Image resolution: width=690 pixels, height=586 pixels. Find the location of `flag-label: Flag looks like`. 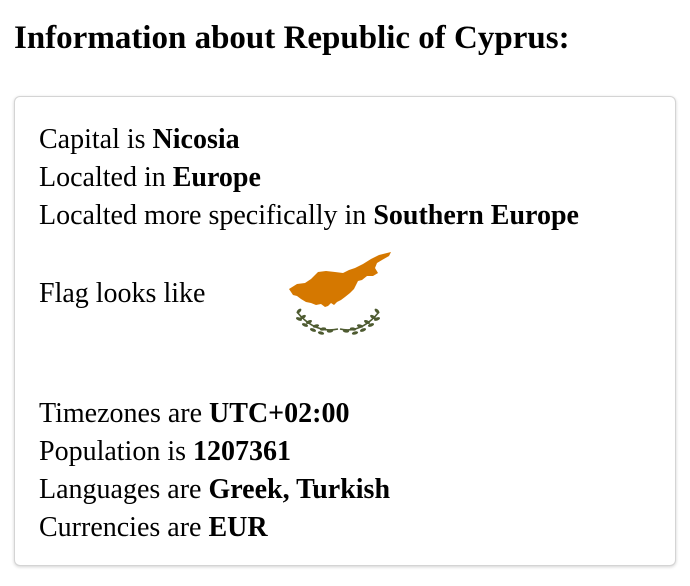

flag-label: Flag looks like is located at coordinates (122, 293).